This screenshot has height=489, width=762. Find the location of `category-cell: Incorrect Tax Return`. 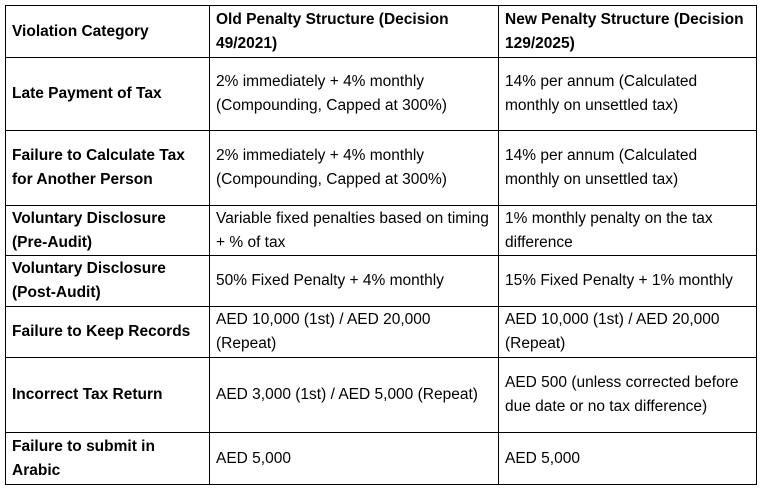

category-cell: Incorrect Tax Return is located at coordinates (107, 395).